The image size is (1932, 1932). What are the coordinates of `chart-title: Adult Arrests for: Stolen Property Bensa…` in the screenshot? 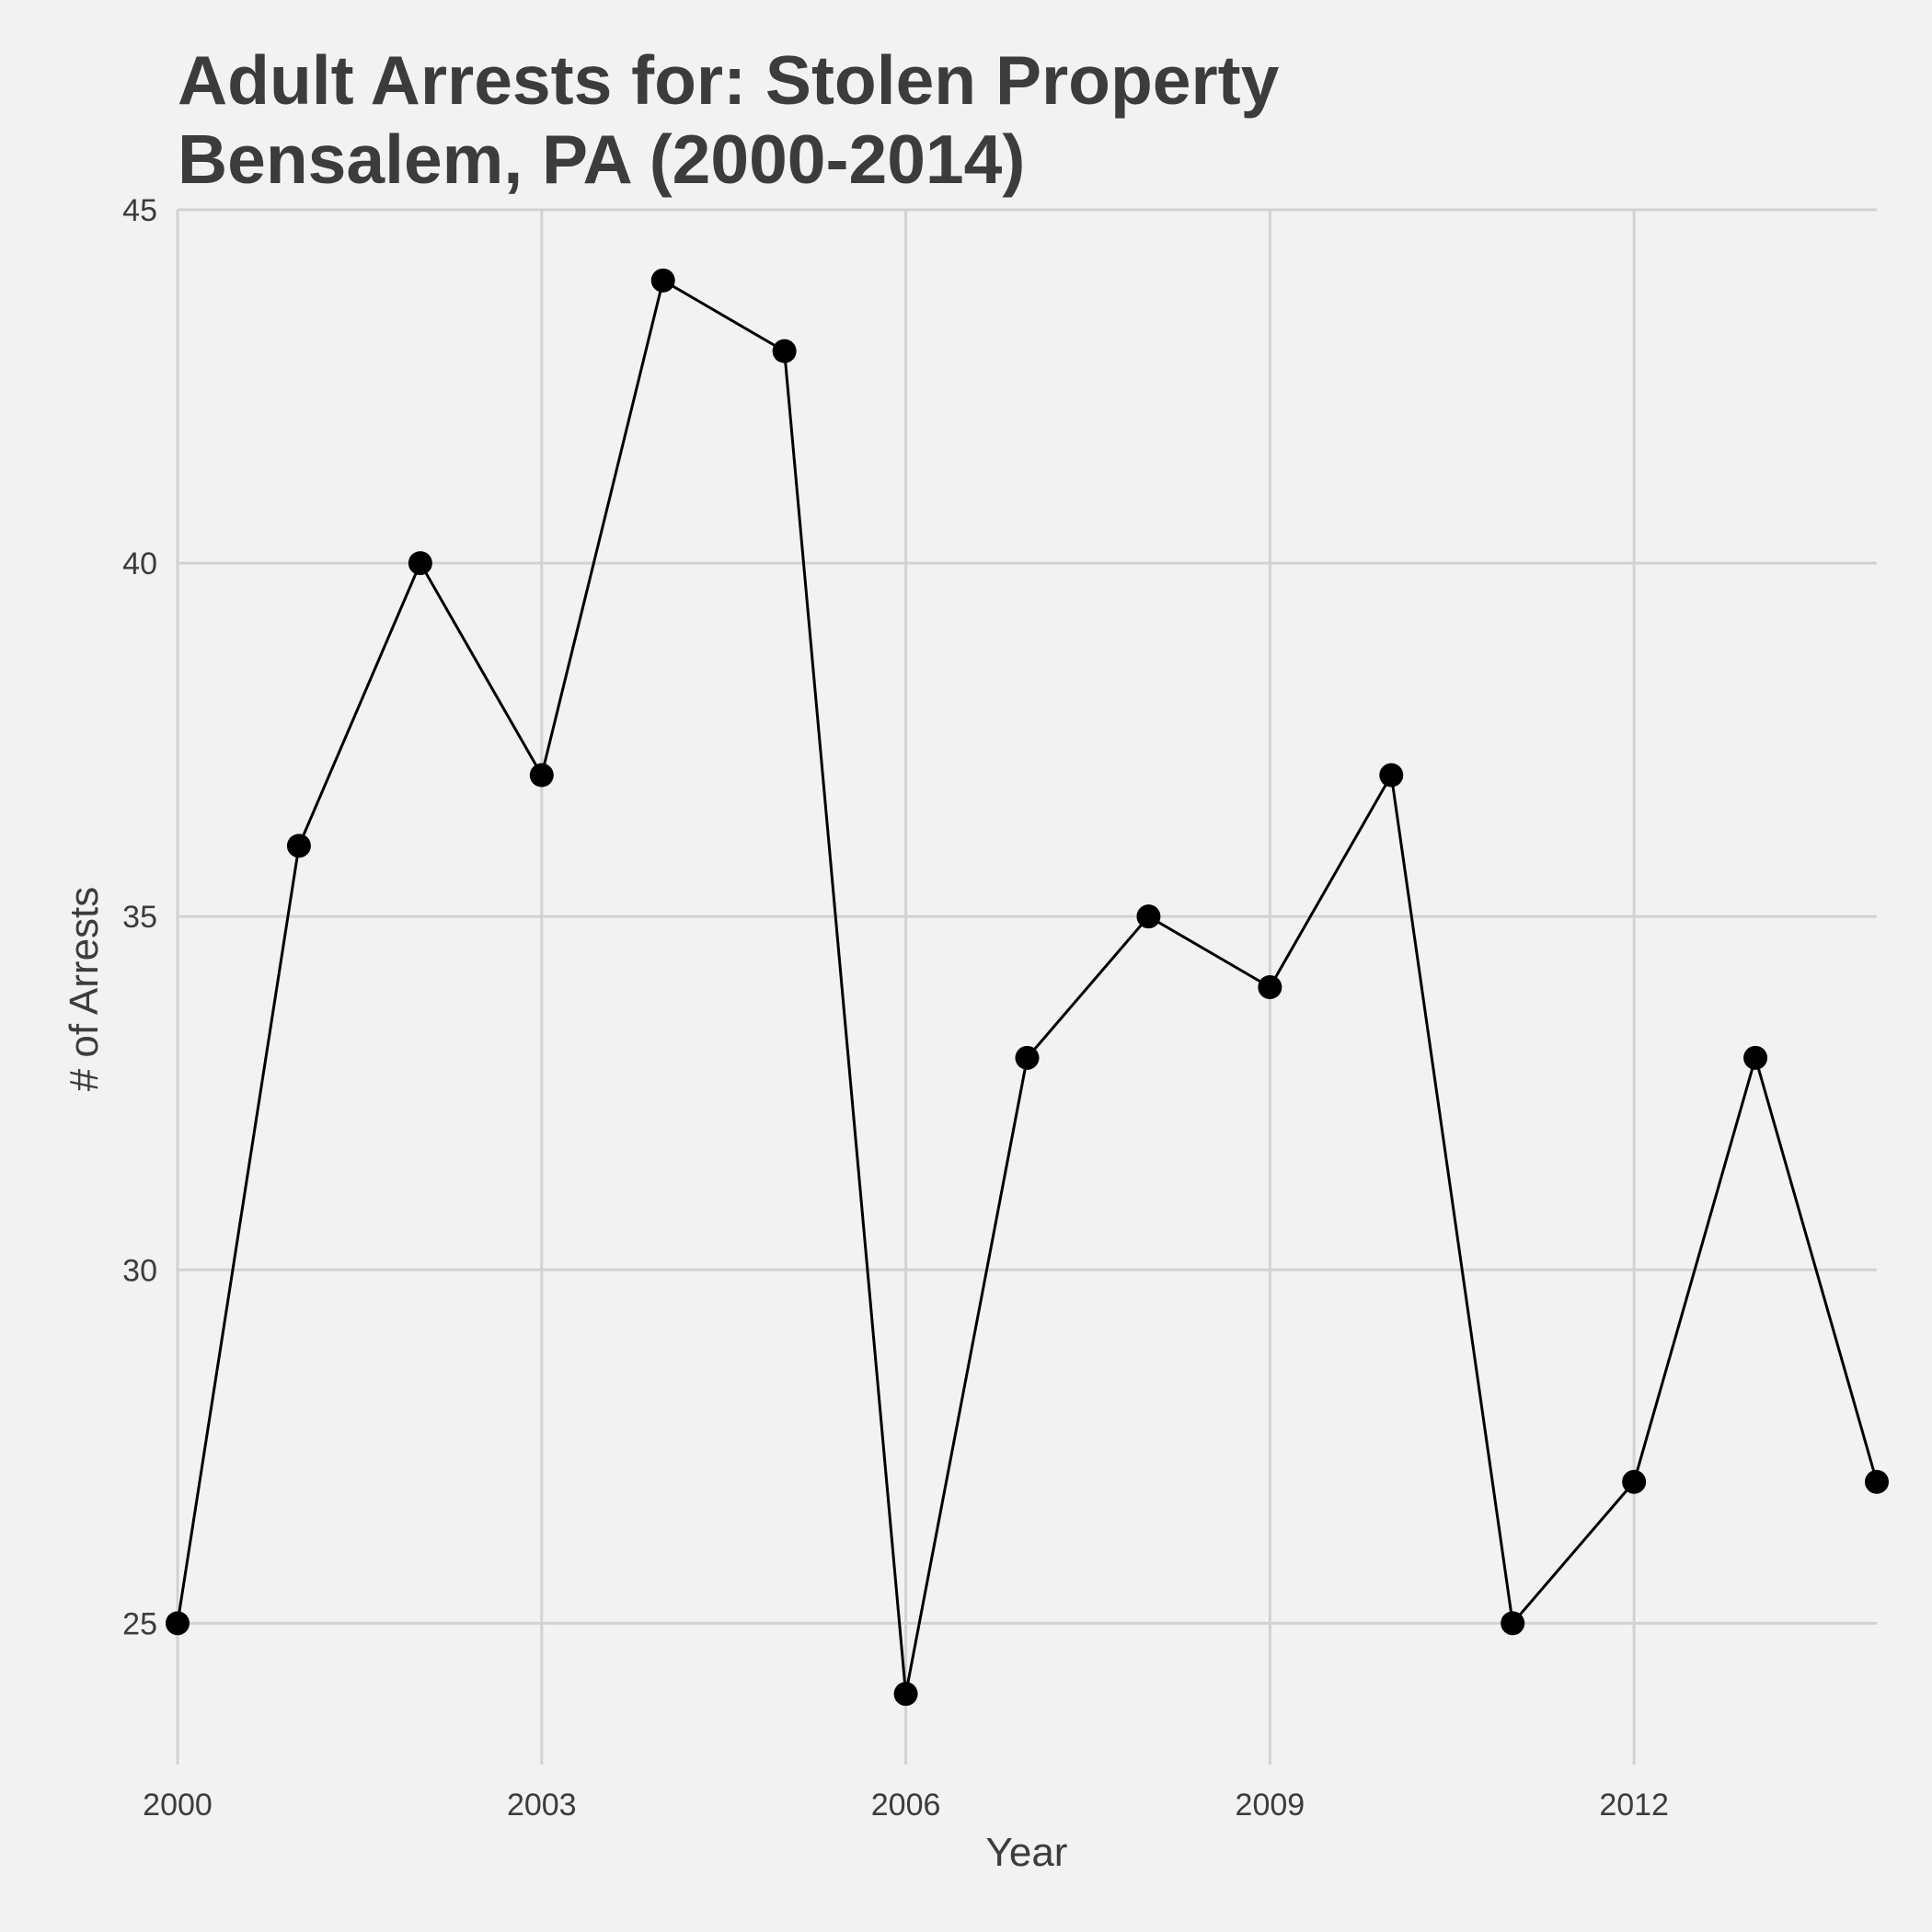 It's located at (728, 120).